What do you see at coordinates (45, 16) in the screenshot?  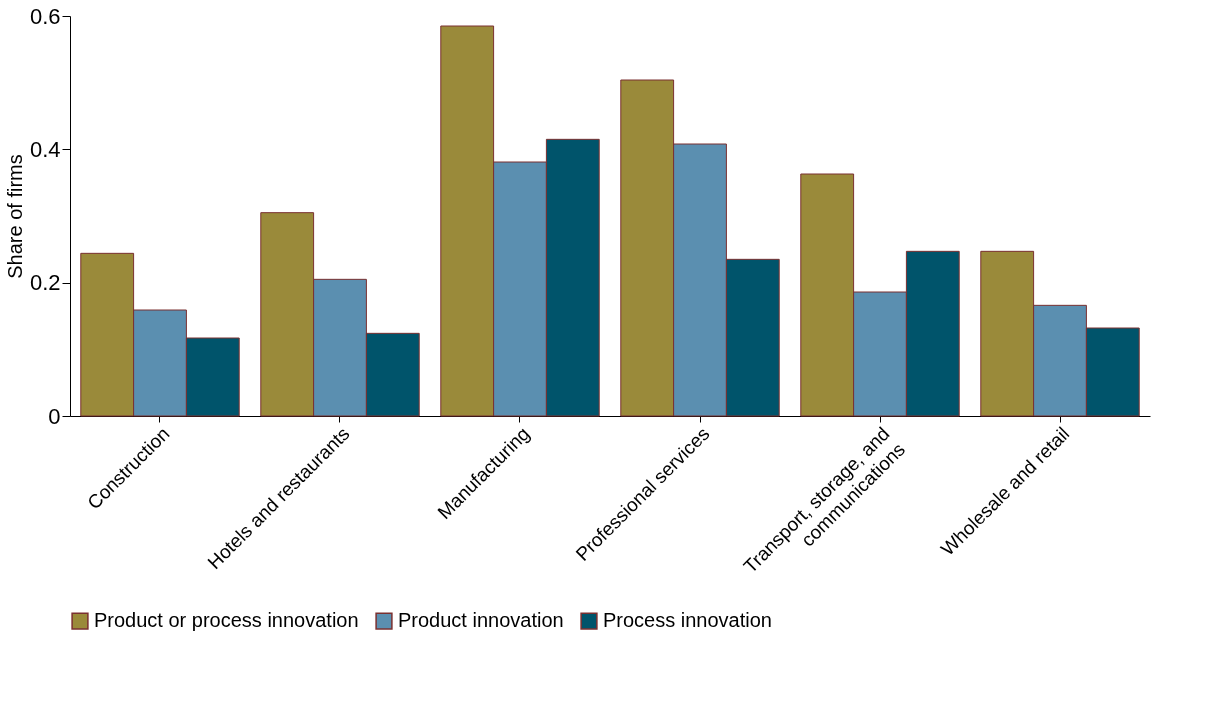 I see `y-tick-label: 0.6` at bounding box center [45, 16].